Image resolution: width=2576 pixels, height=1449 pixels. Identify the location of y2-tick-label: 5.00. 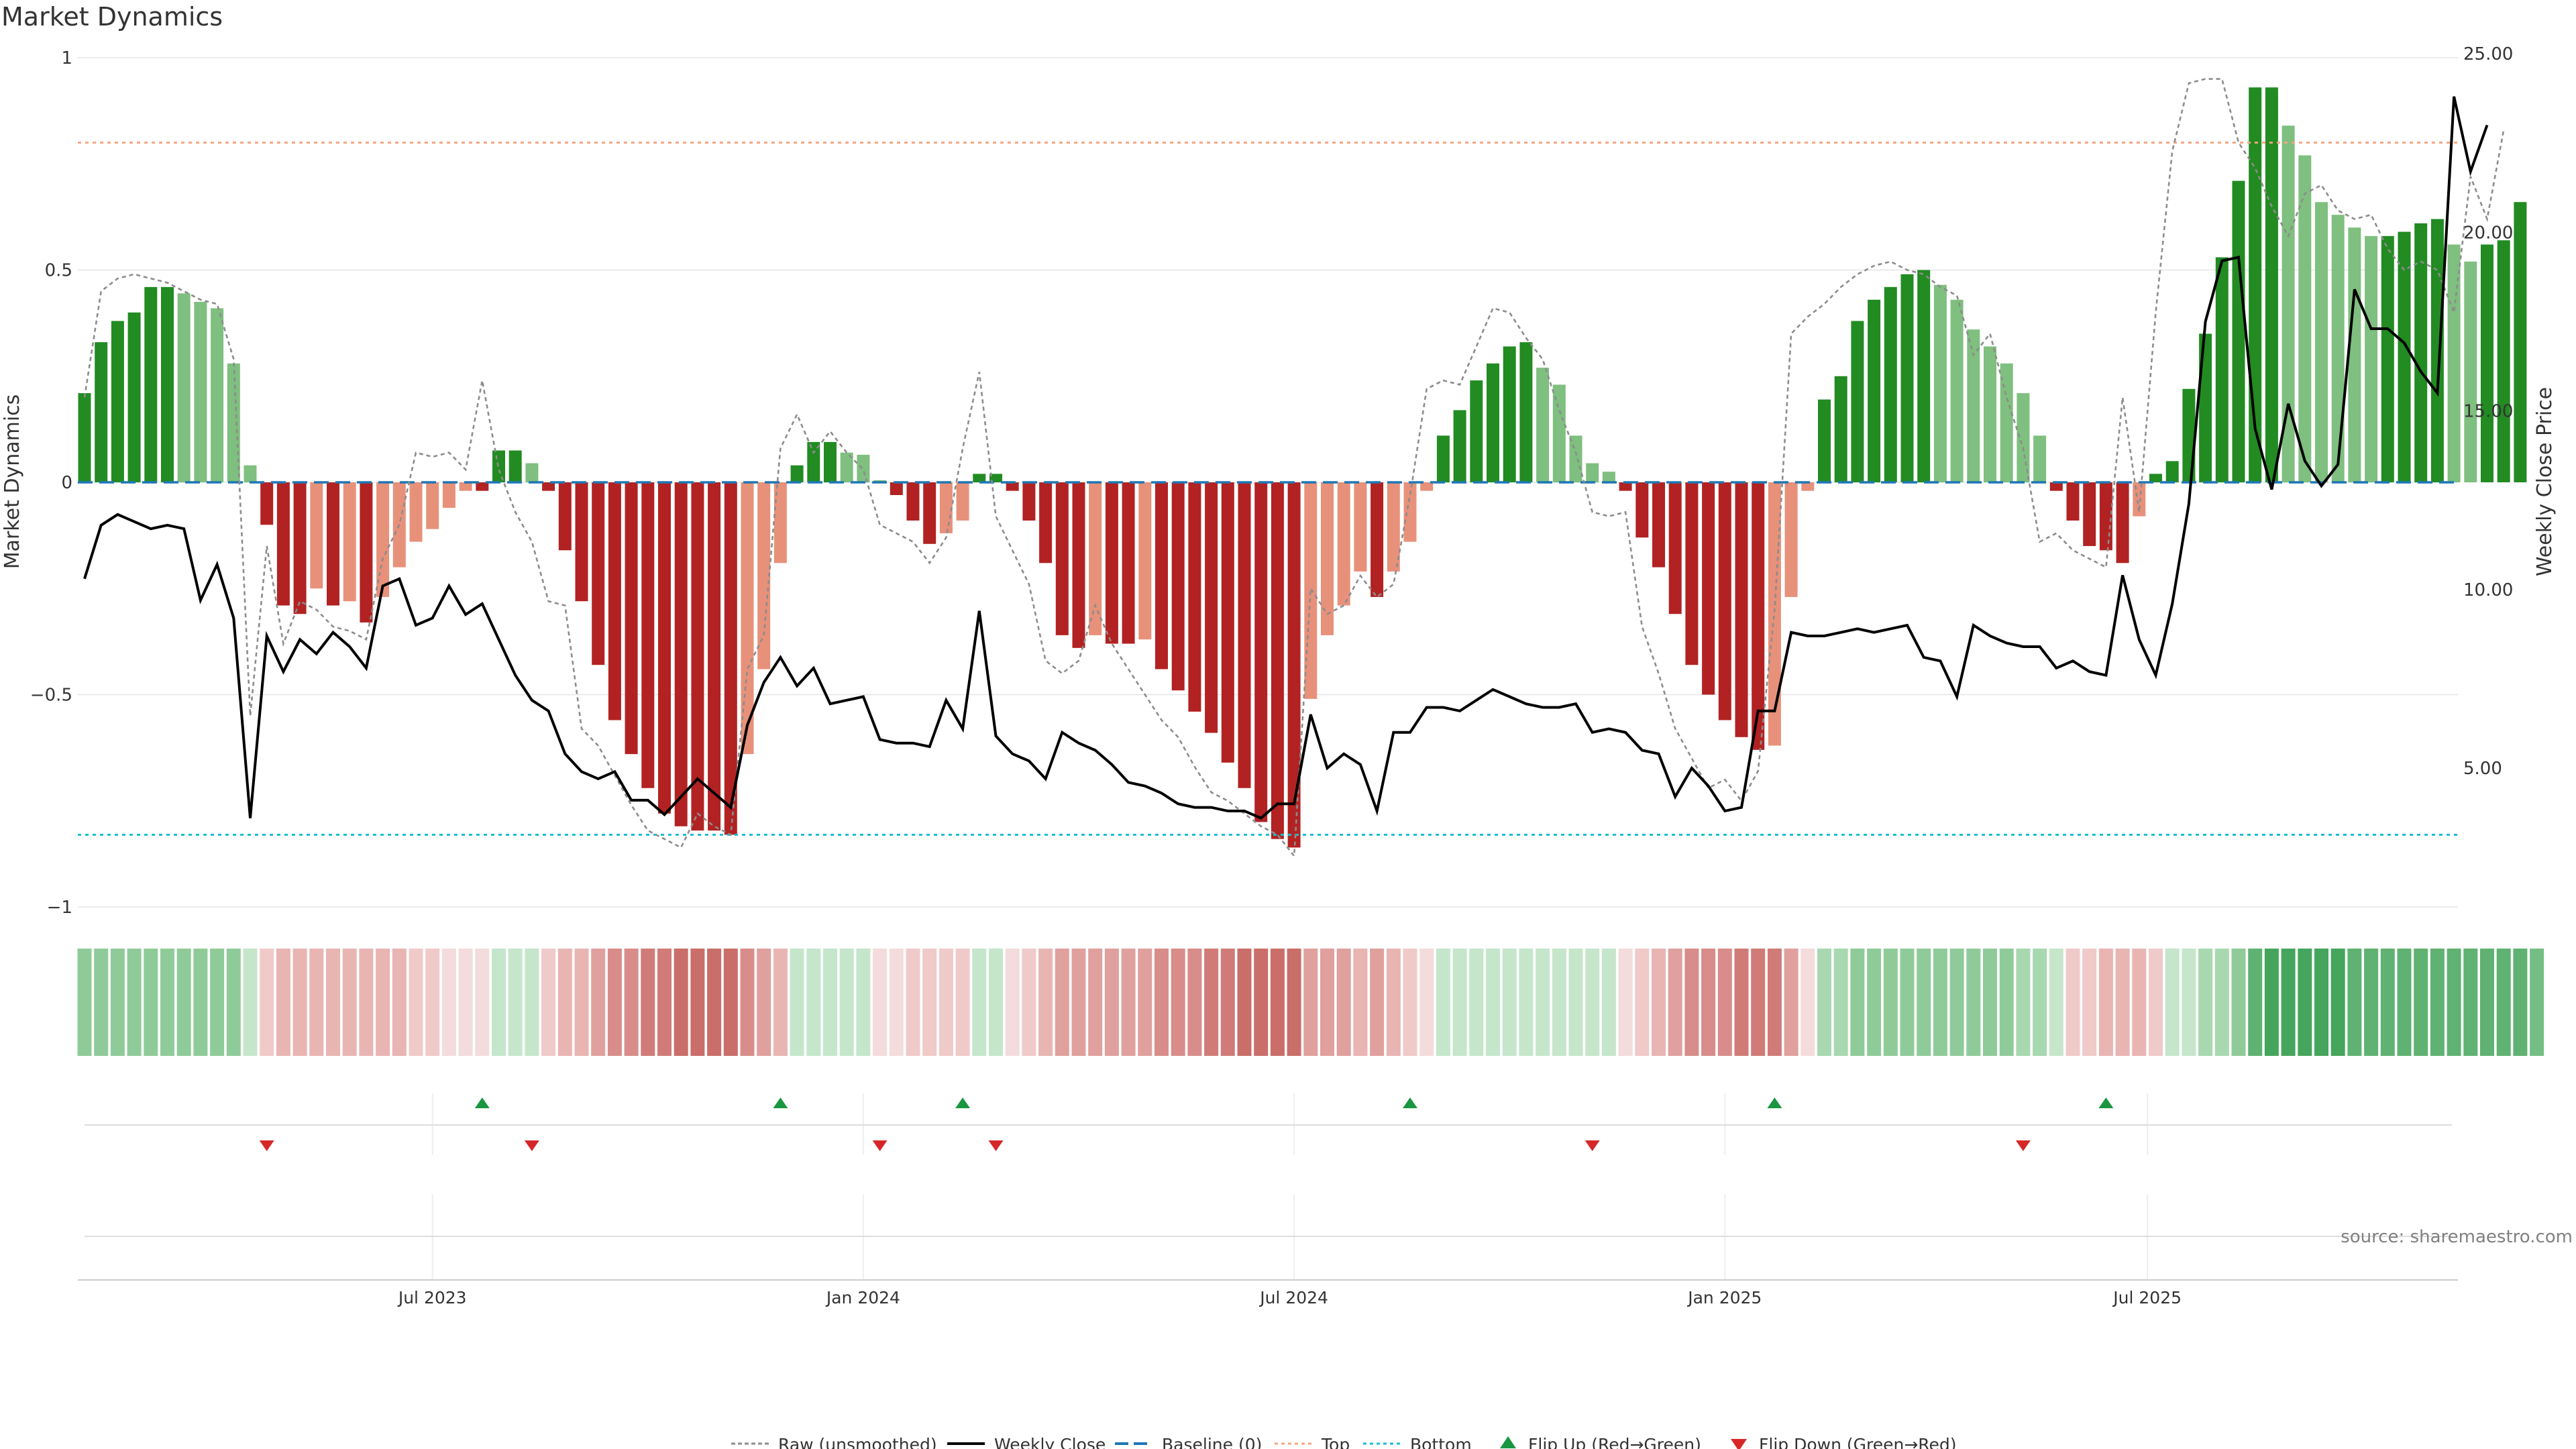
(2482, 769).